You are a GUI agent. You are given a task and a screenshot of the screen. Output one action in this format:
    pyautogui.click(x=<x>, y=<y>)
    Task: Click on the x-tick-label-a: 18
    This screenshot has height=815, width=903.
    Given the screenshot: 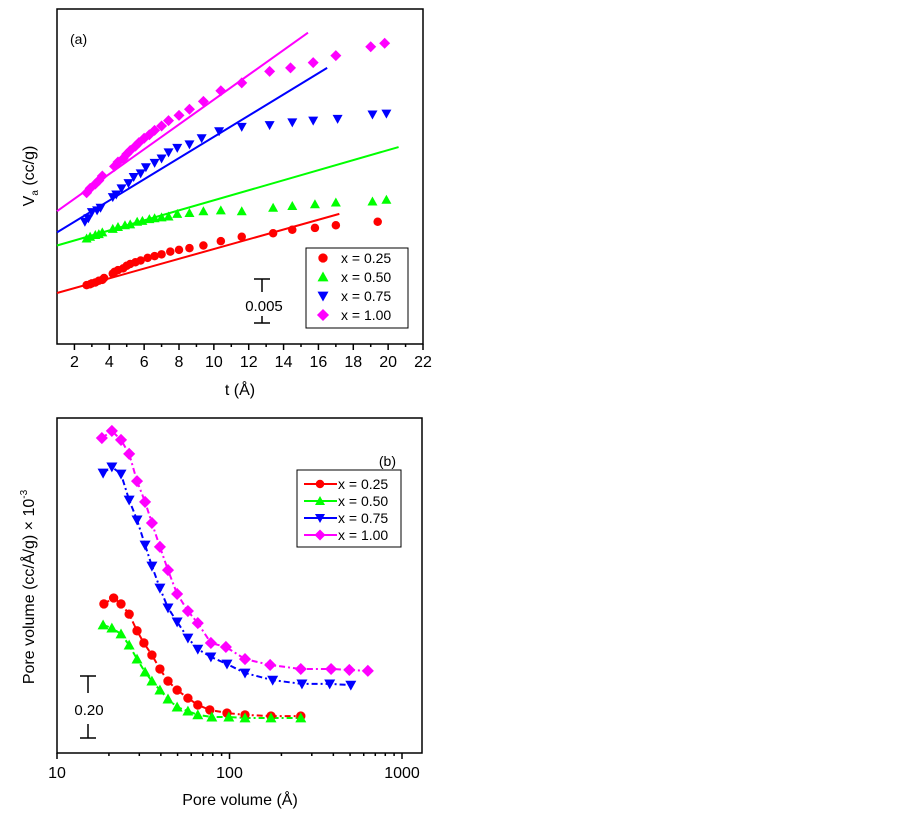 What is the action you would take?
    pyautogui.click(x=353, y=362)
    